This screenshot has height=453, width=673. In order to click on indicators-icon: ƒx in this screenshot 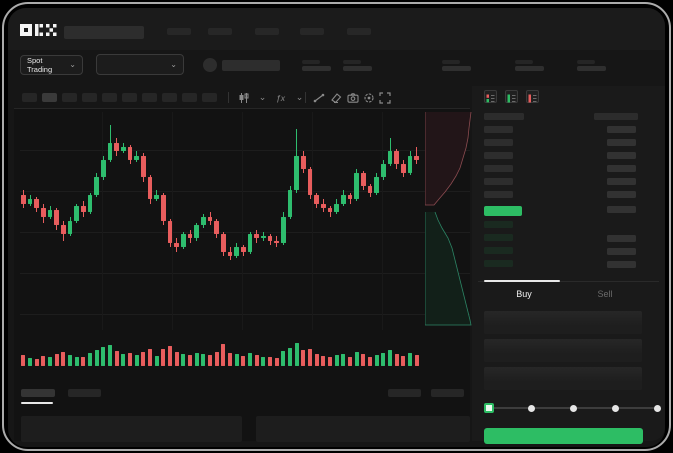, I will do `click(280, 97)`.